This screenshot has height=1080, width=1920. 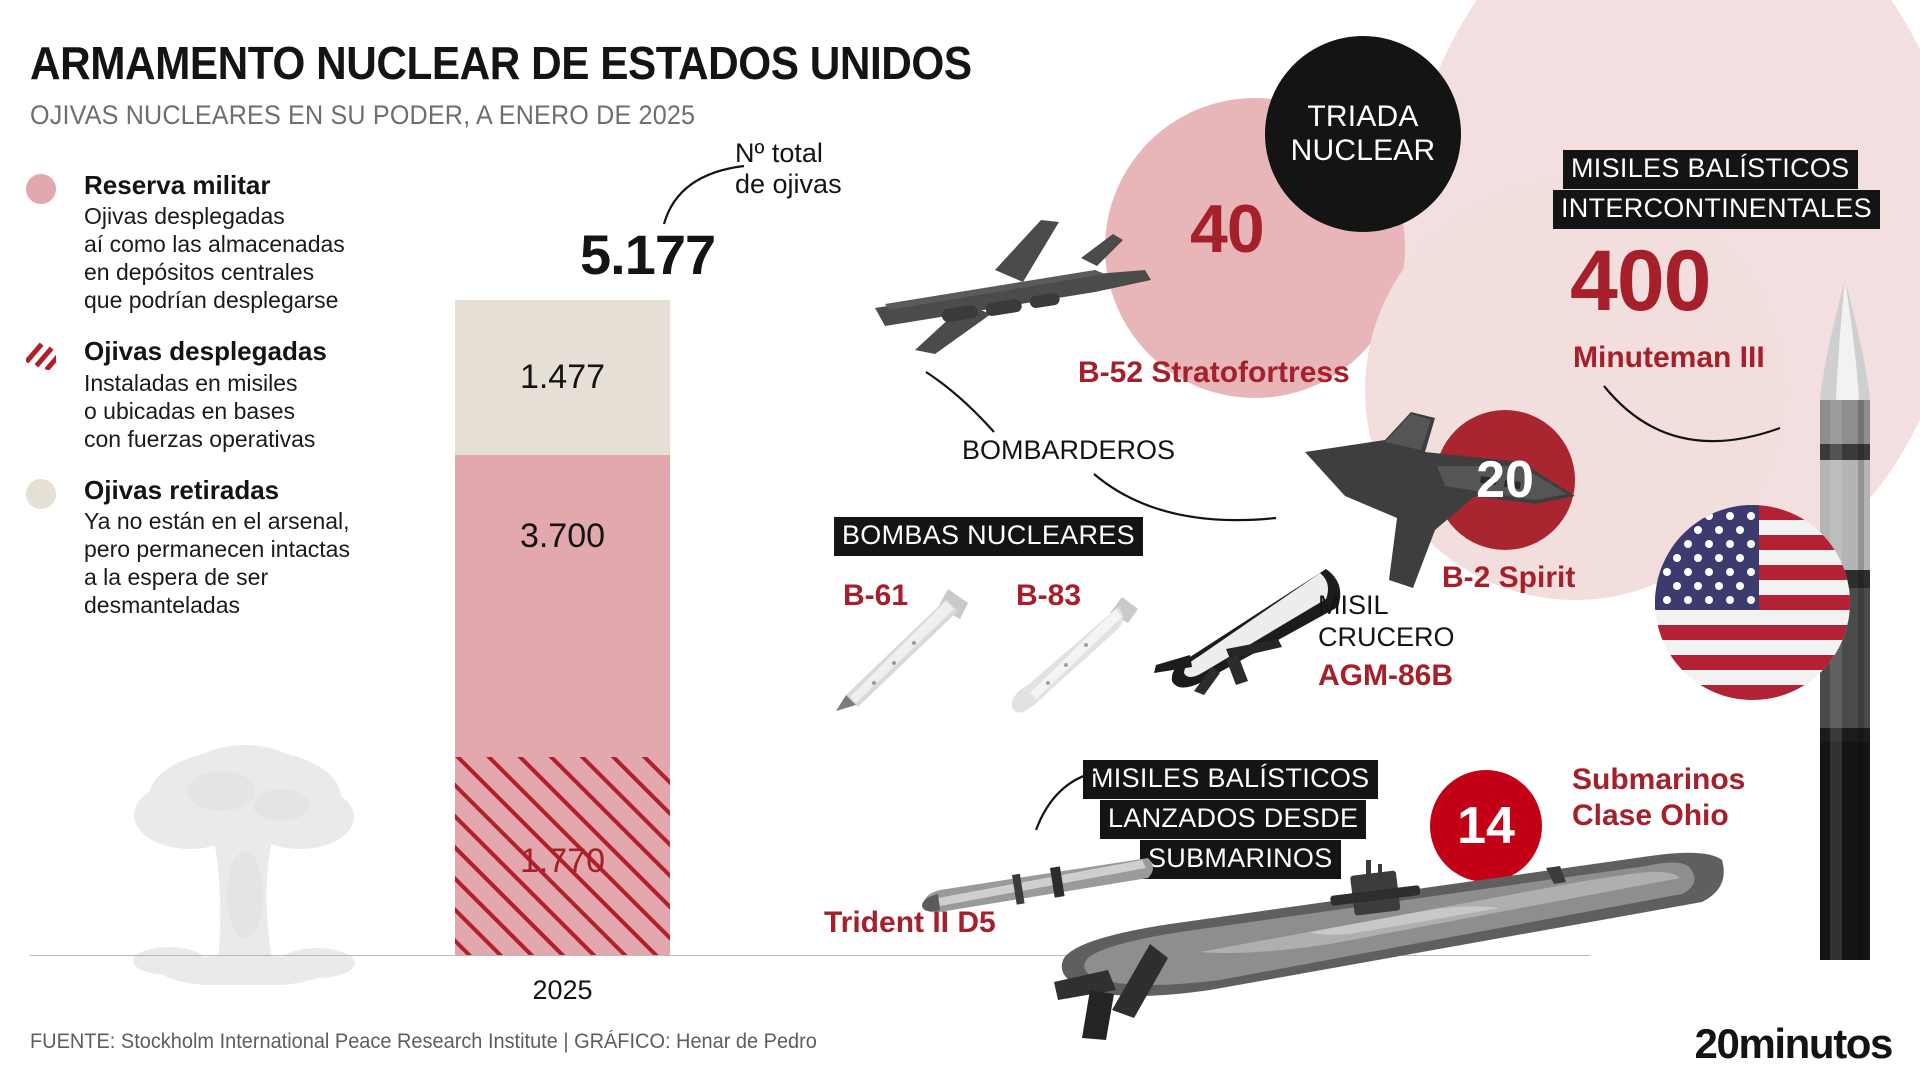 I want to click on icbm-count: 400, so click(x=1640, y=281).